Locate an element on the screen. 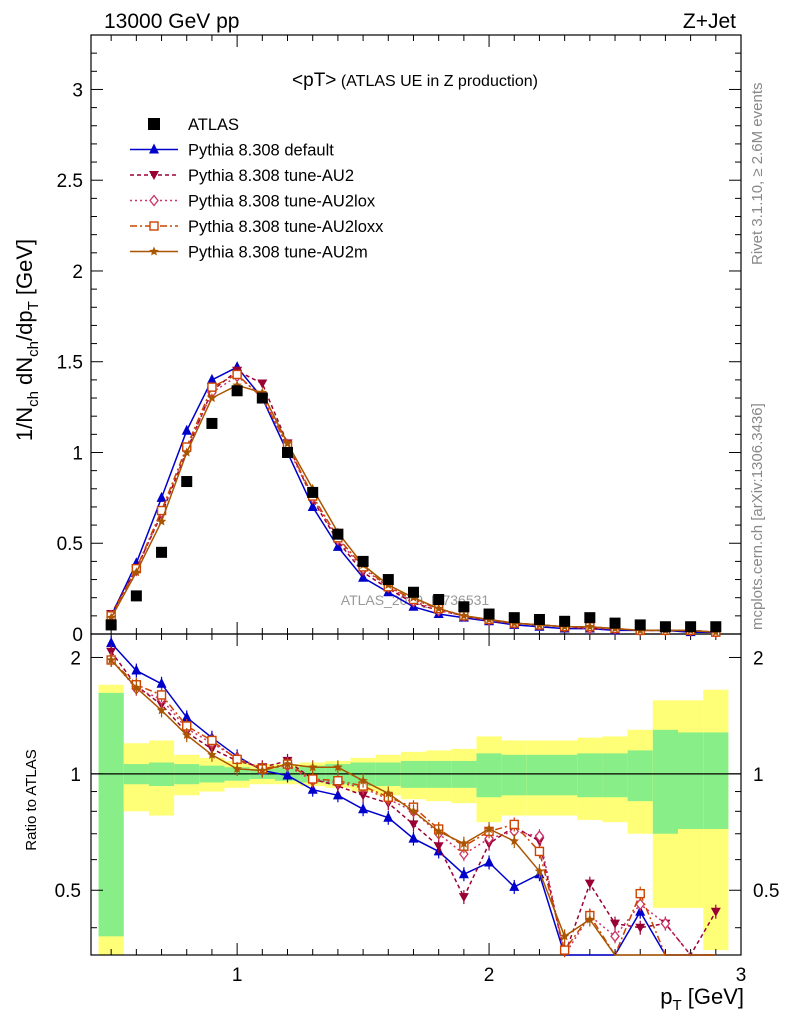 Image resolution: width=786 pixels, height=1029 pixels. y-tick-label: 1.5 is located at coordinates (70, 363).